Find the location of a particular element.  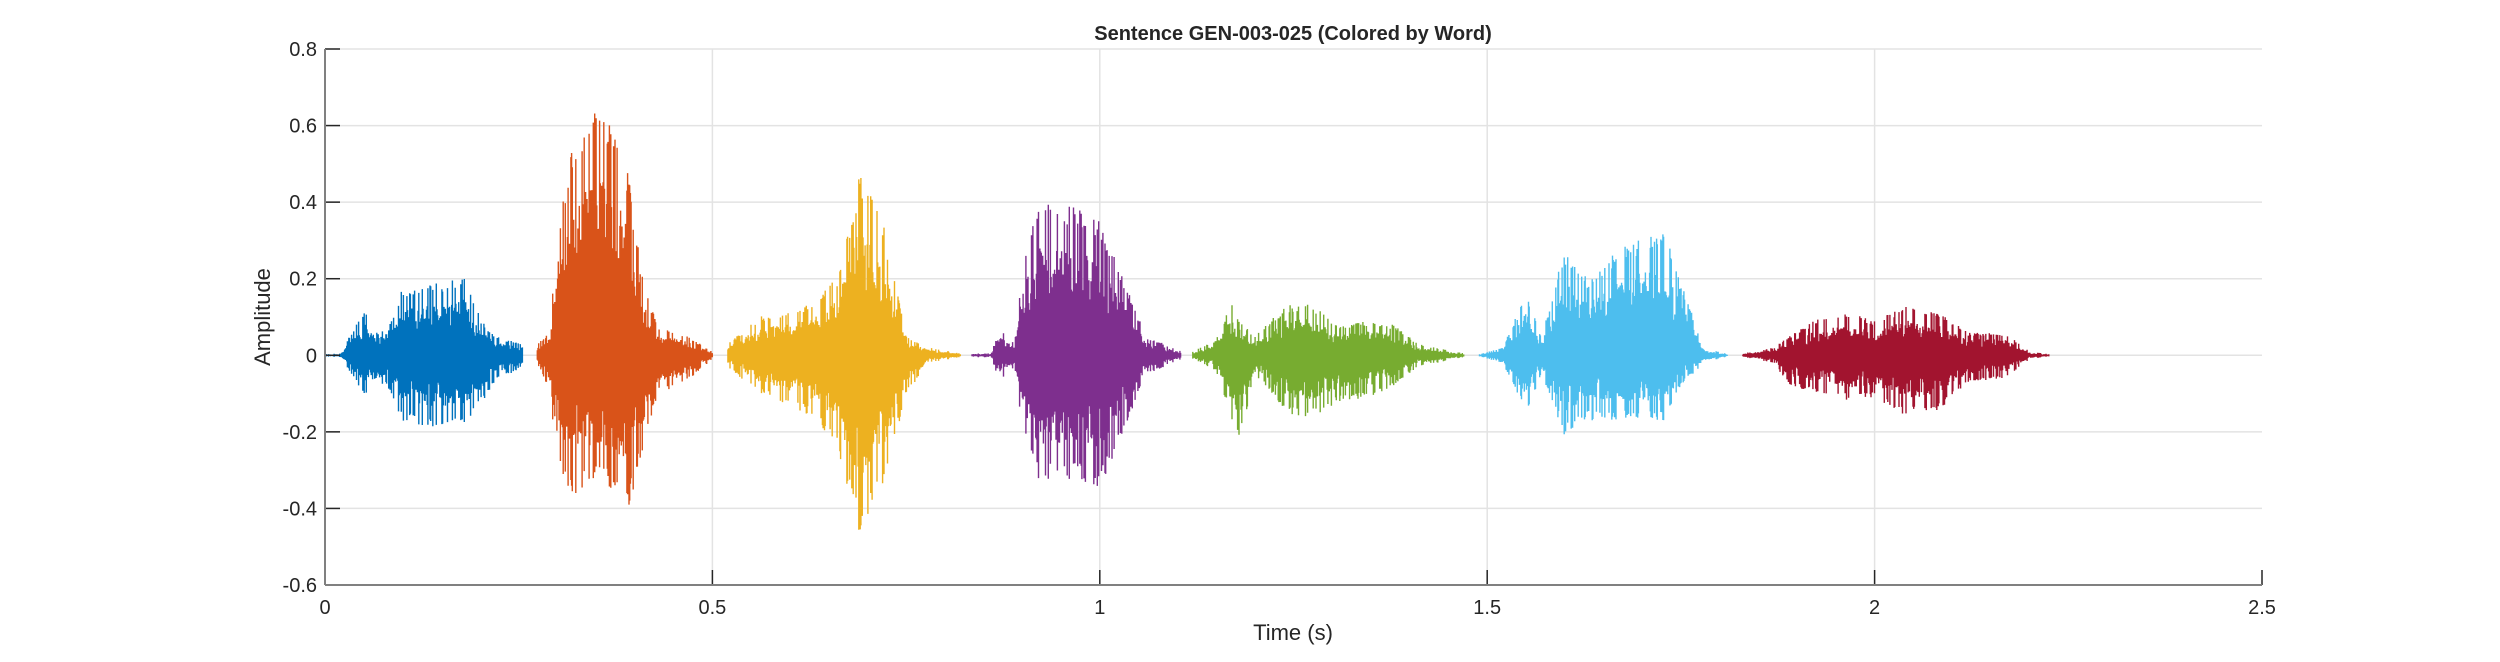

x-tick-label: 1 is located at coordinates (1099, 608).